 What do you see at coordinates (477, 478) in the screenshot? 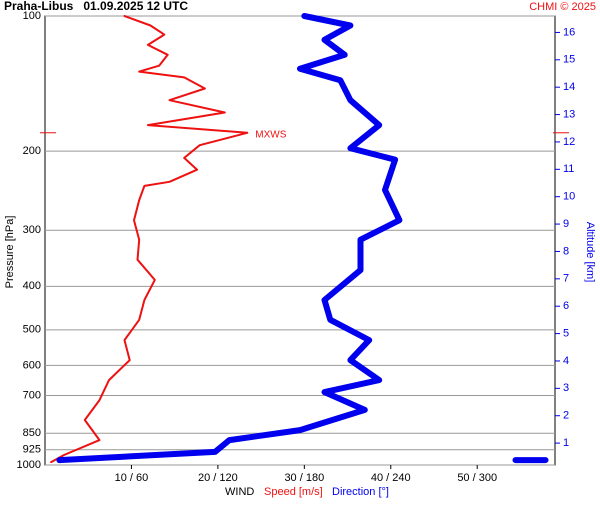
I see `x-tick-label: 50 / 300` at bounding box center [477, 478].